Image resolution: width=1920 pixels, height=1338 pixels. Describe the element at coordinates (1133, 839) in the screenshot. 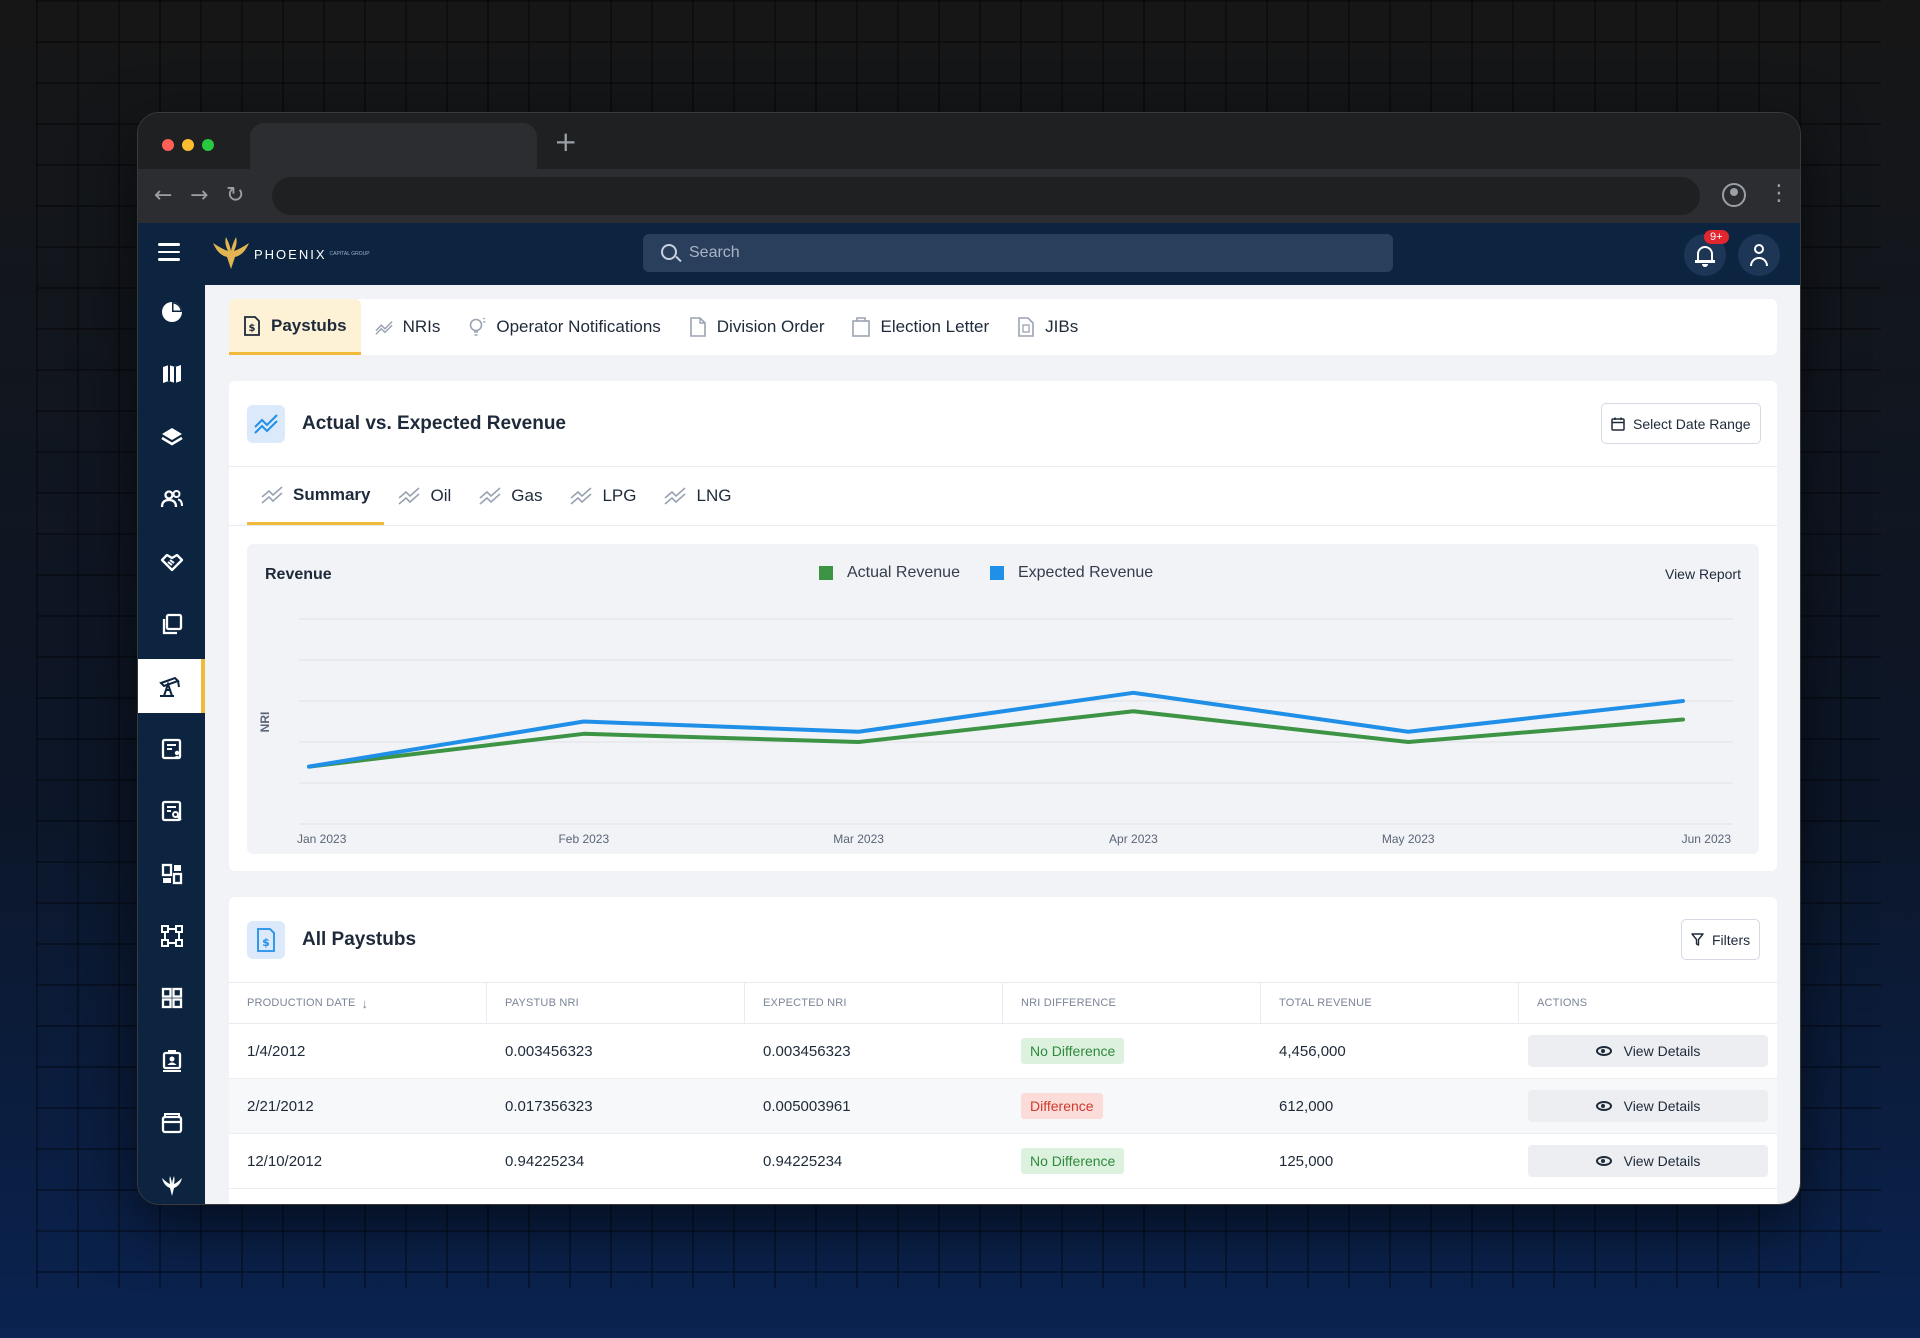

I see `x-tick-label: Apr 2023` at that location.